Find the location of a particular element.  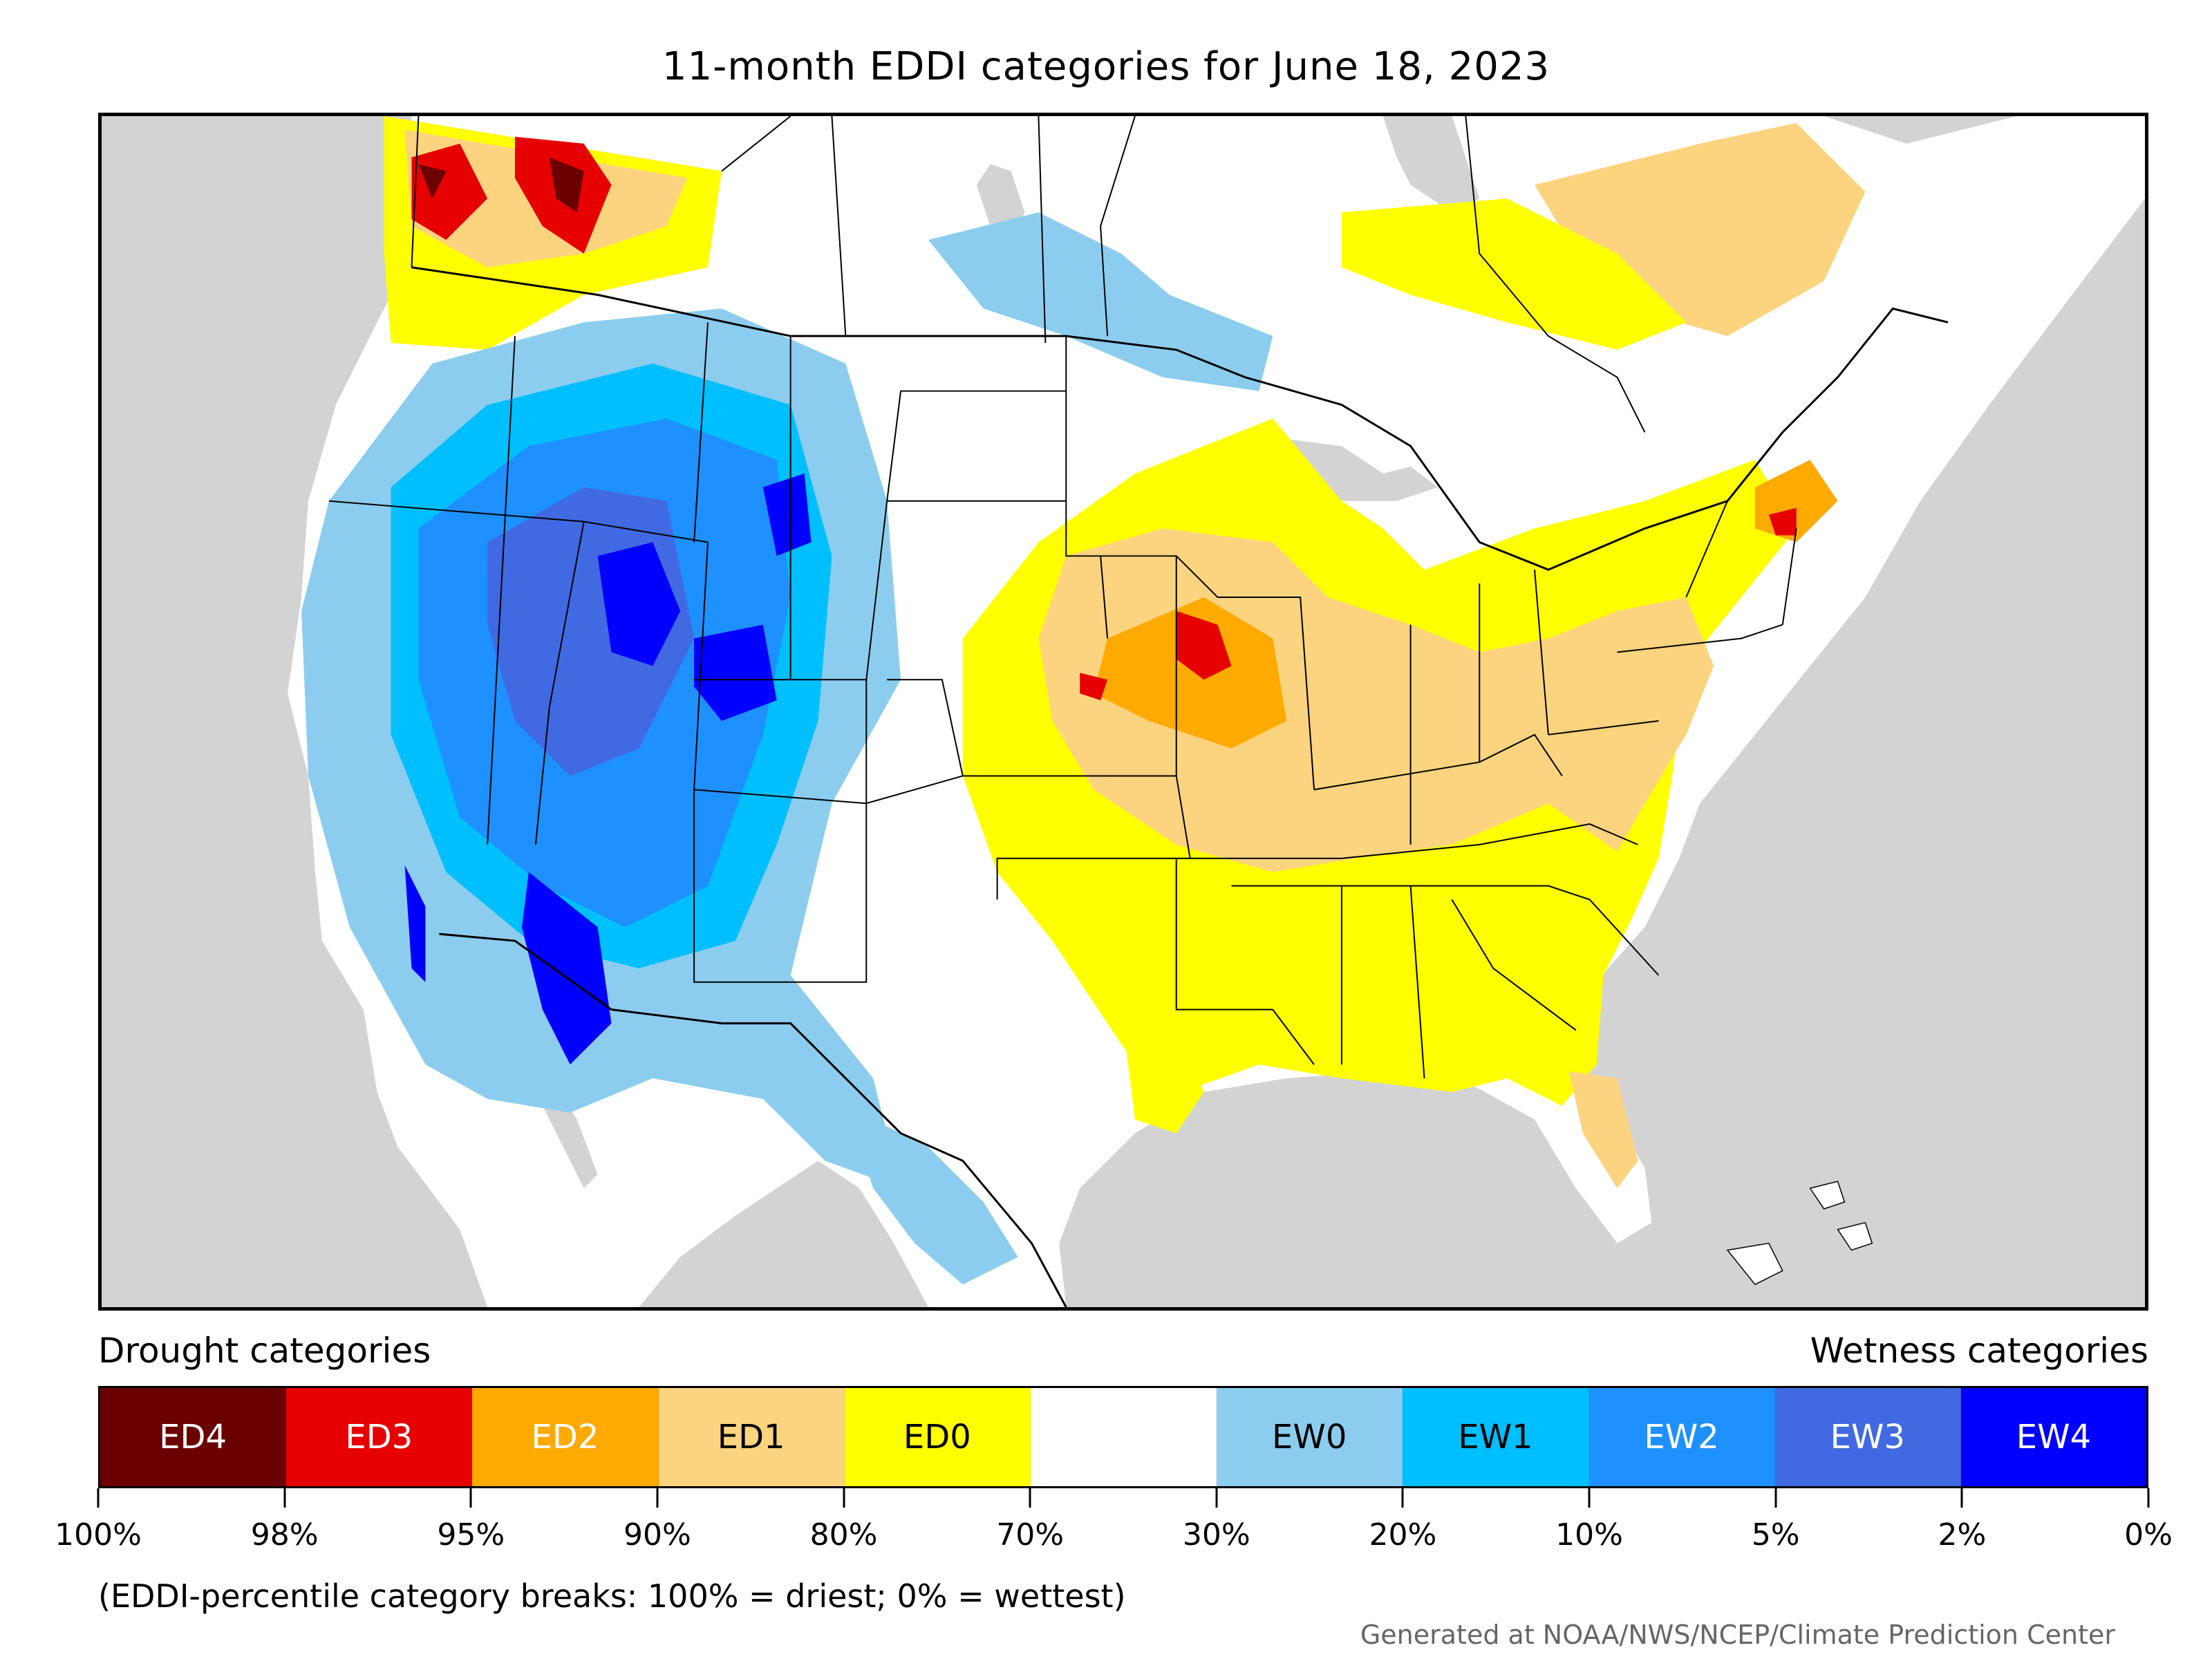

colorbar-segment: ED3 is located at coordinates (379, 1437).